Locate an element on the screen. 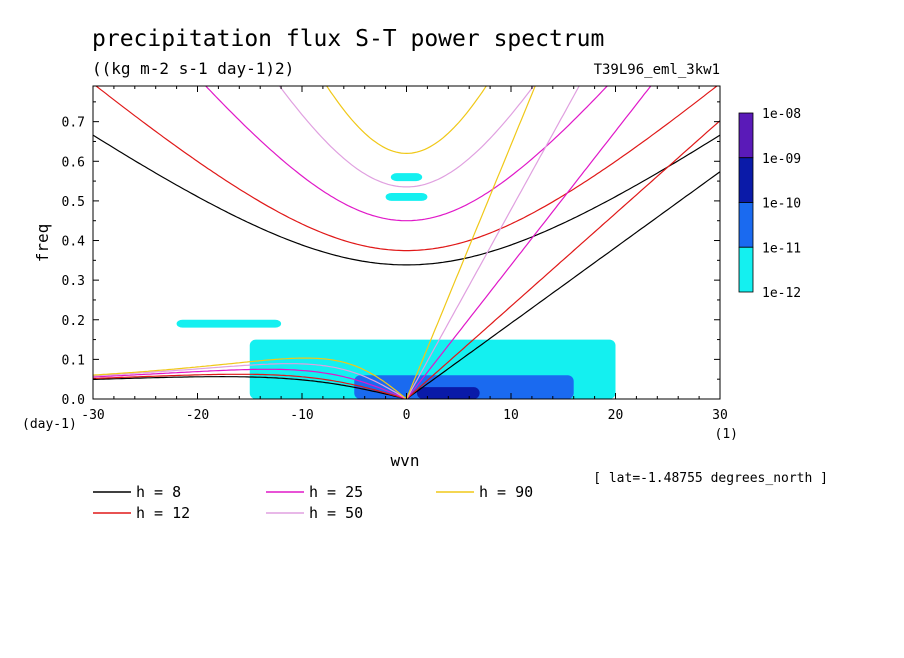 The image size is (904, 658). x-unit-label: (1) is located at coordinates (726, 434).